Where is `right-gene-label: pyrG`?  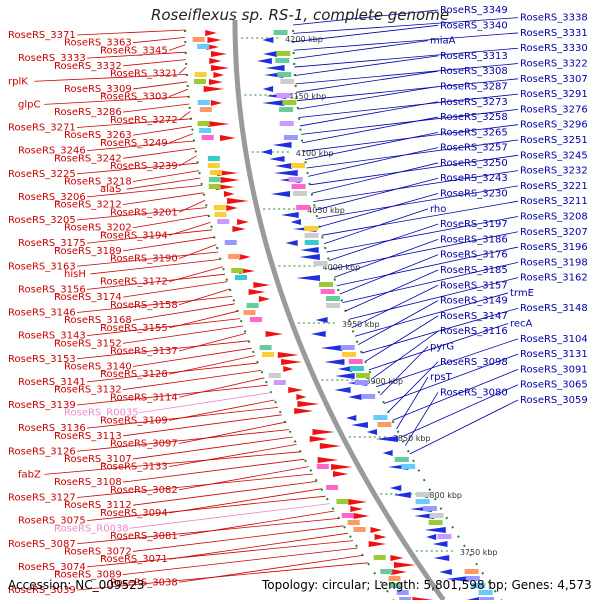
right-gene-label: pyrG is located at coordinates (442, 346).